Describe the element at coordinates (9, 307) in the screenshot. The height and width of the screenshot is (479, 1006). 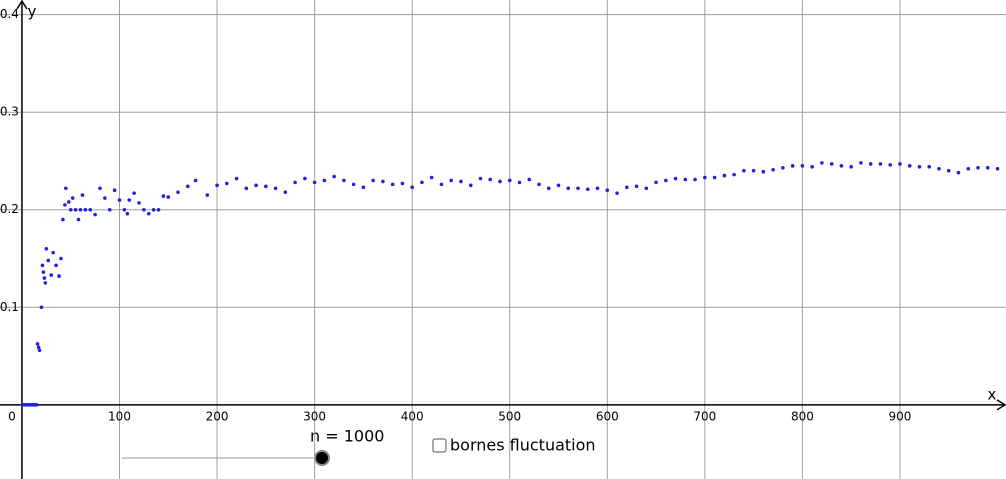
I see `y-tick-label: 0.1` at that location.